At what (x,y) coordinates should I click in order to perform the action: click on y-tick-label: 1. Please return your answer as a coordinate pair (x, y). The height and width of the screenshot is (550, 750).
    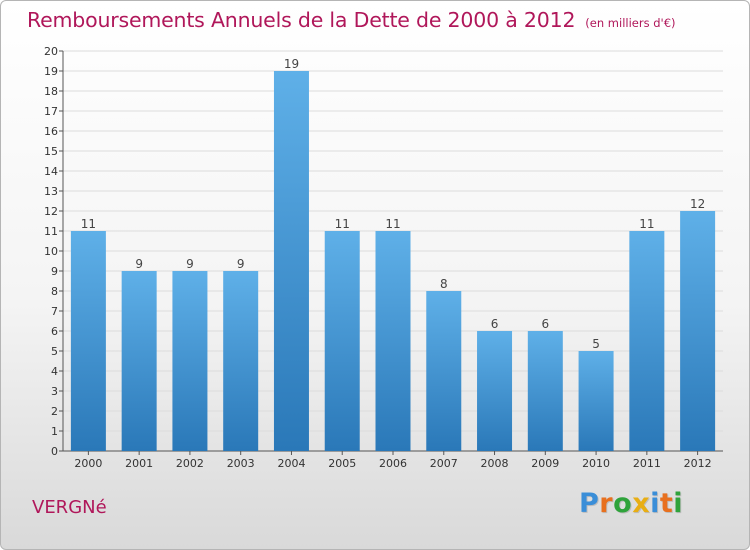
    Looking at the image, I should click on (54, 431).